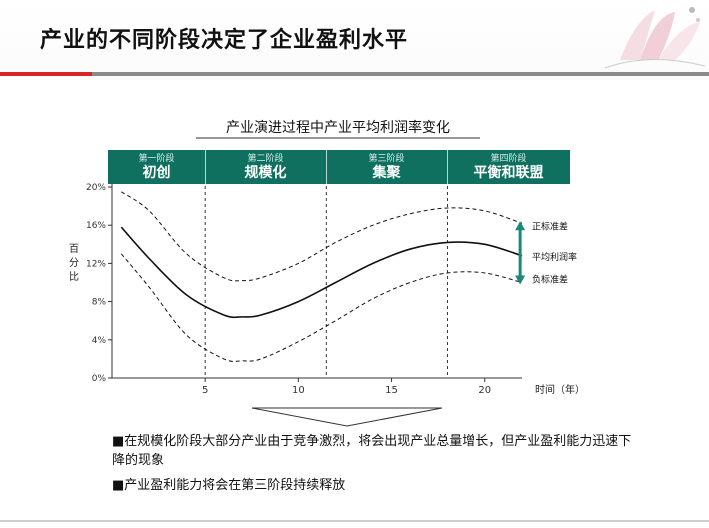 The image size is (709, 528). I want to click on chart-title-group: 产业演进过程中产业平均利润率变化, so click(338, 129).